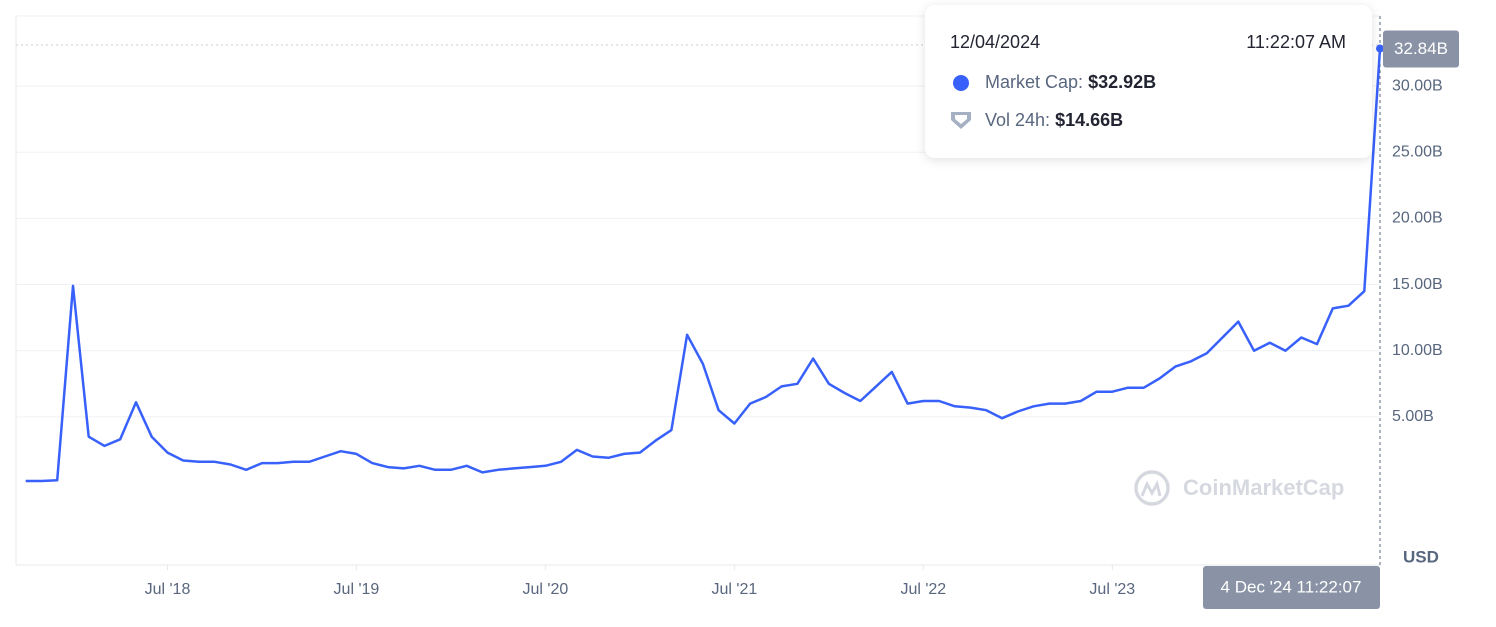 The height and width of the screenshot is (627, 1496). I want to click on value-label-box, so click(1421, 49).